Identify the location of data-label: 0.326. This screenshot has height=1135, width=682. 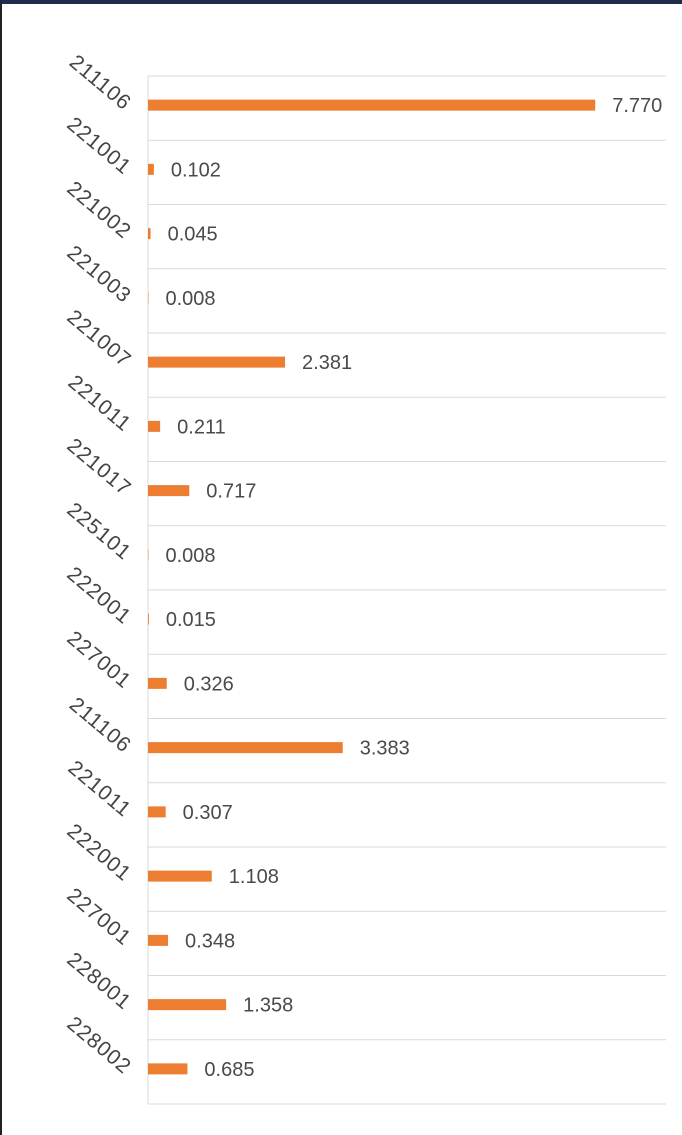
(209, 684).